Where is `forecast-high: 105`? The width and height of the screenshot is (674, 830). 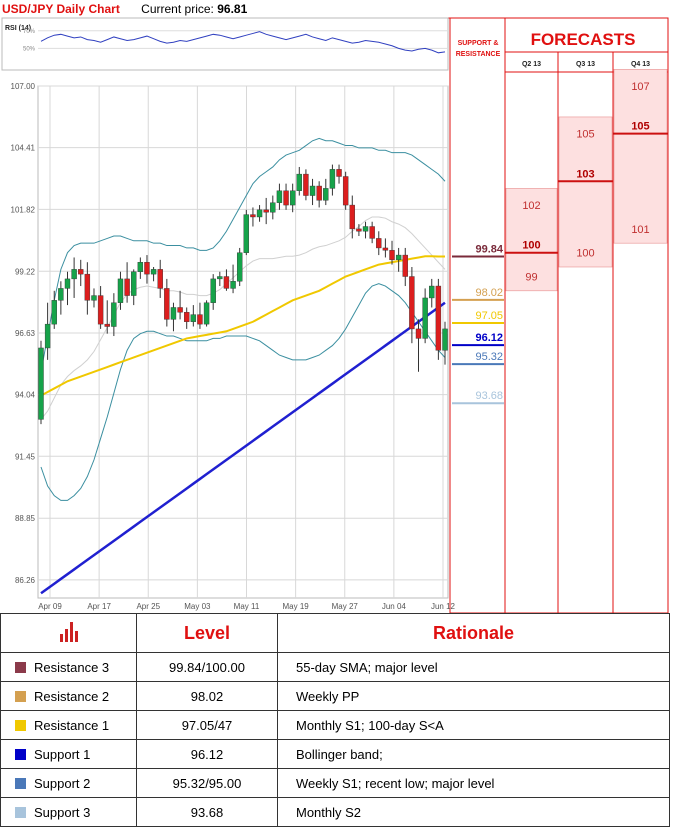
forecast-high: 105 is located at coordinates (585, 135).